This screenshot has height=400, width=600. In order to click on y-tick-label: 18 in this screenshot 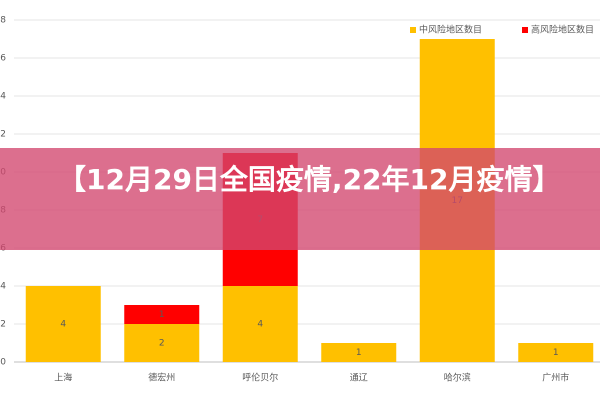, I will do `click(3, 21)`.